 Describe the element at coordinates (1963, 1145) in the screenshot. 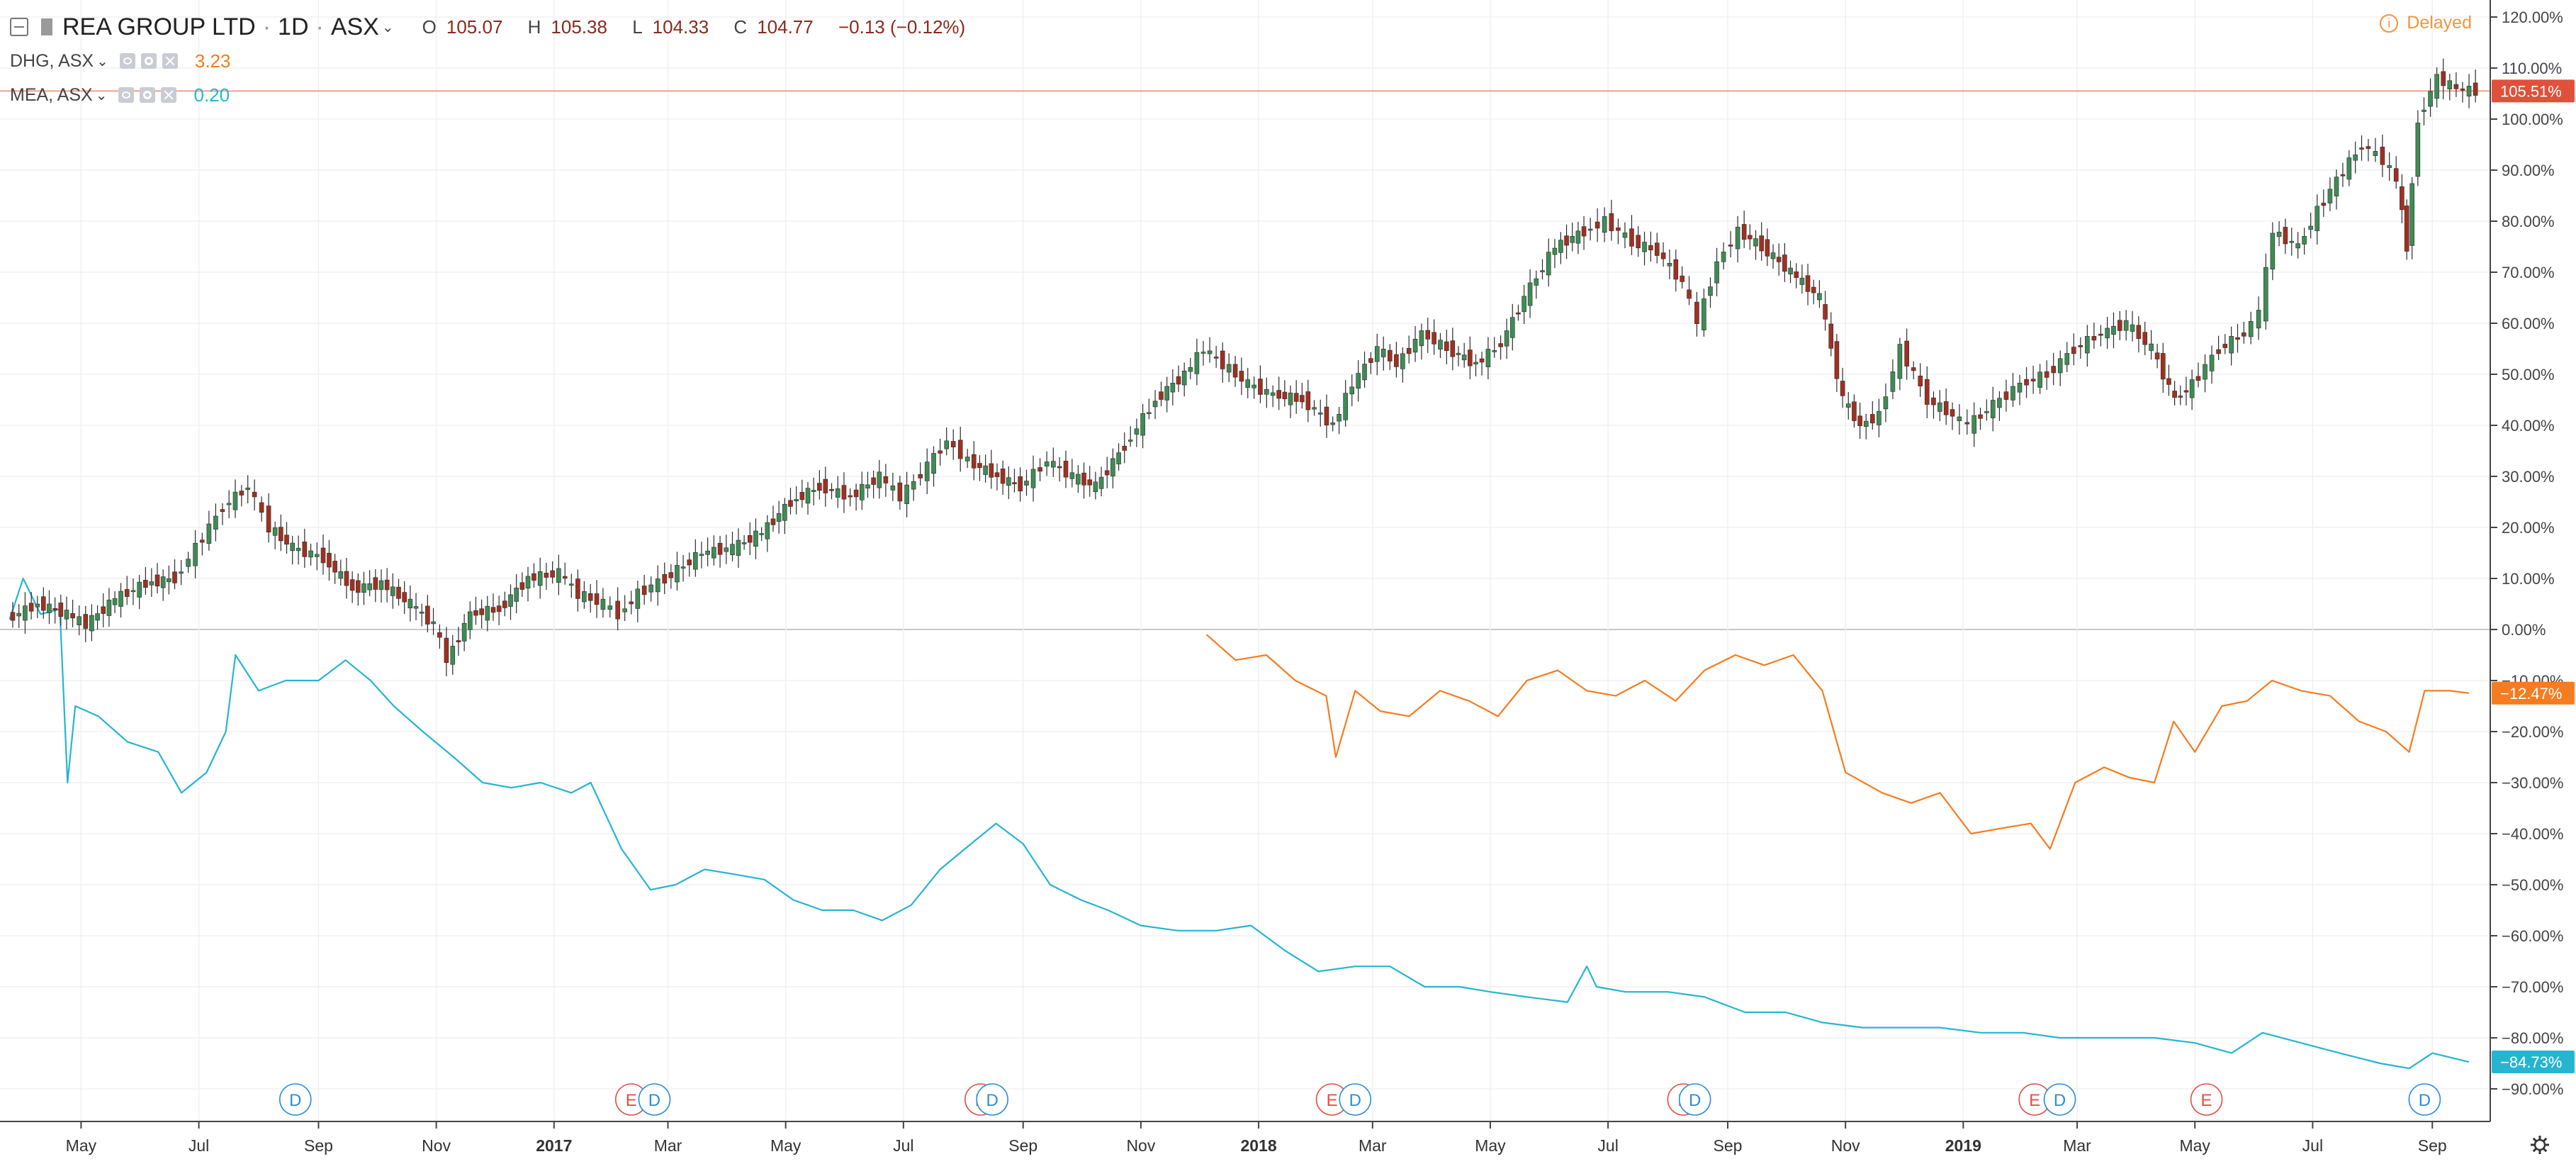

I see `x-tick-label: 2019` at that location.